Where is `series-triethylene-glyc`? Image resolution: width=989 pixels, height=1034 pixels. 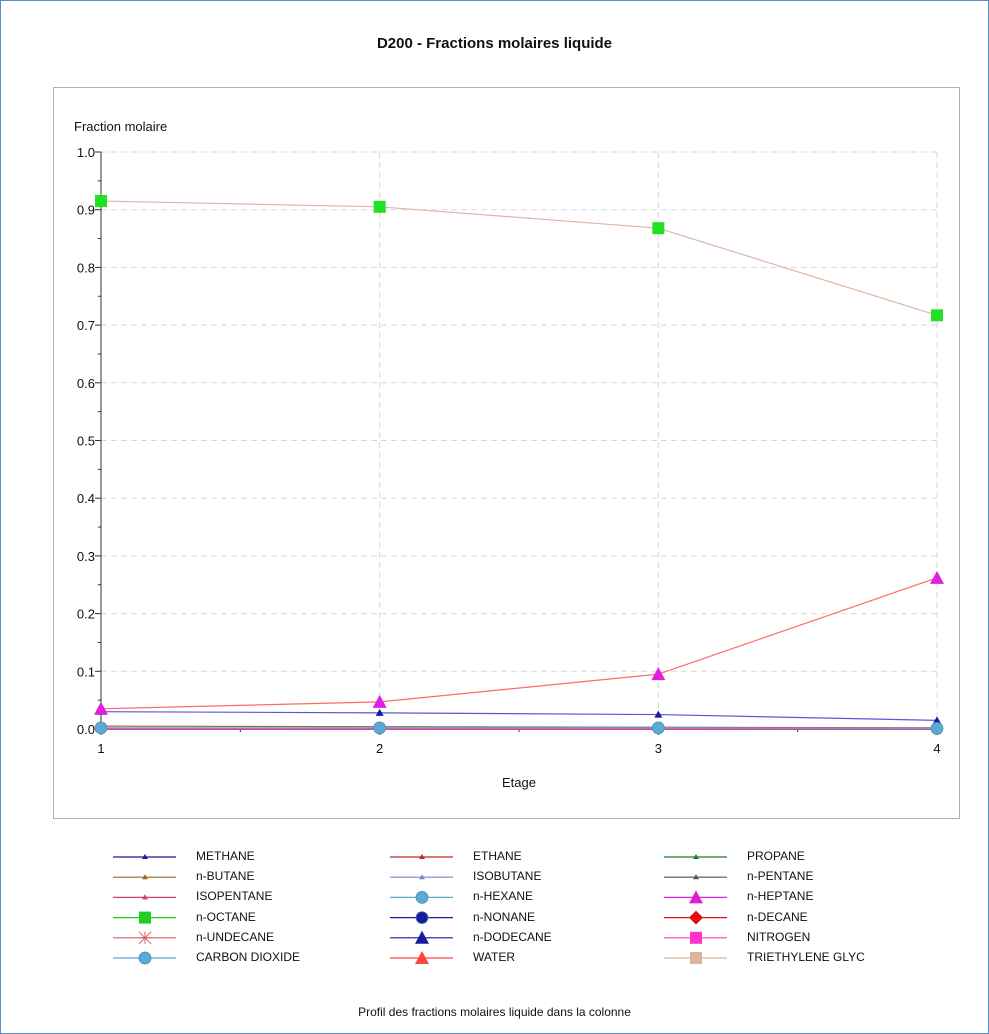 series-triethylene-glyc is located at coordinates (519, 258).